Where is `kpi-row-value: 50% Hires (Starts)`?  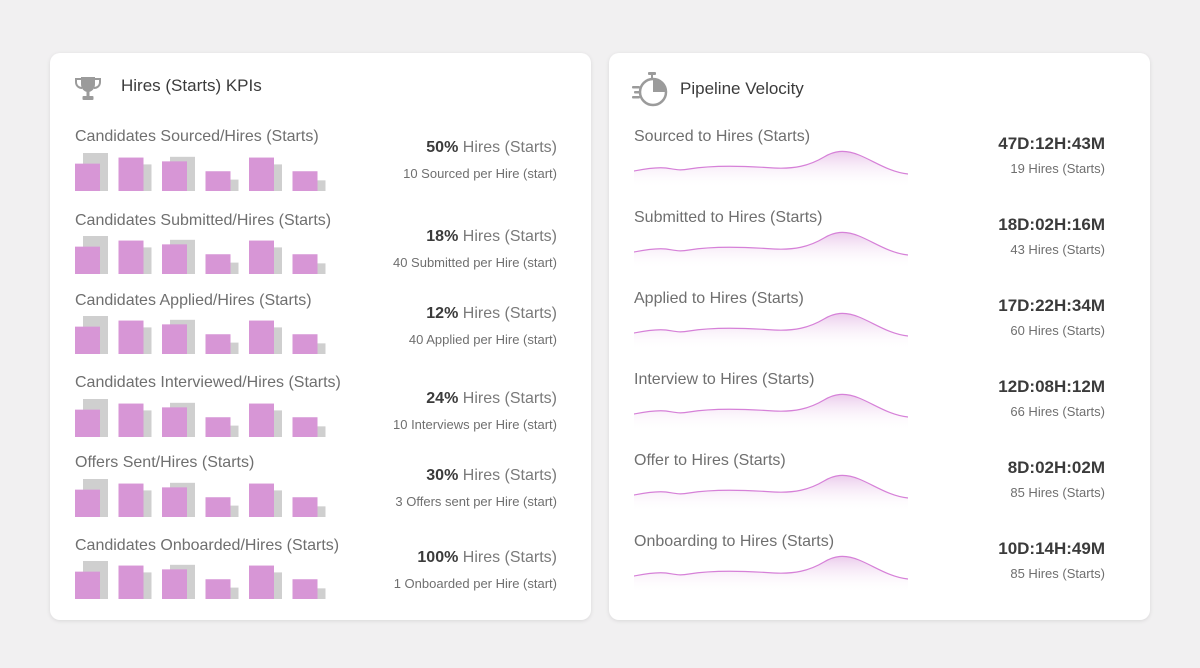
kpi-row-value: 50% Hires (Starts) is located at coordinates (491, 148).